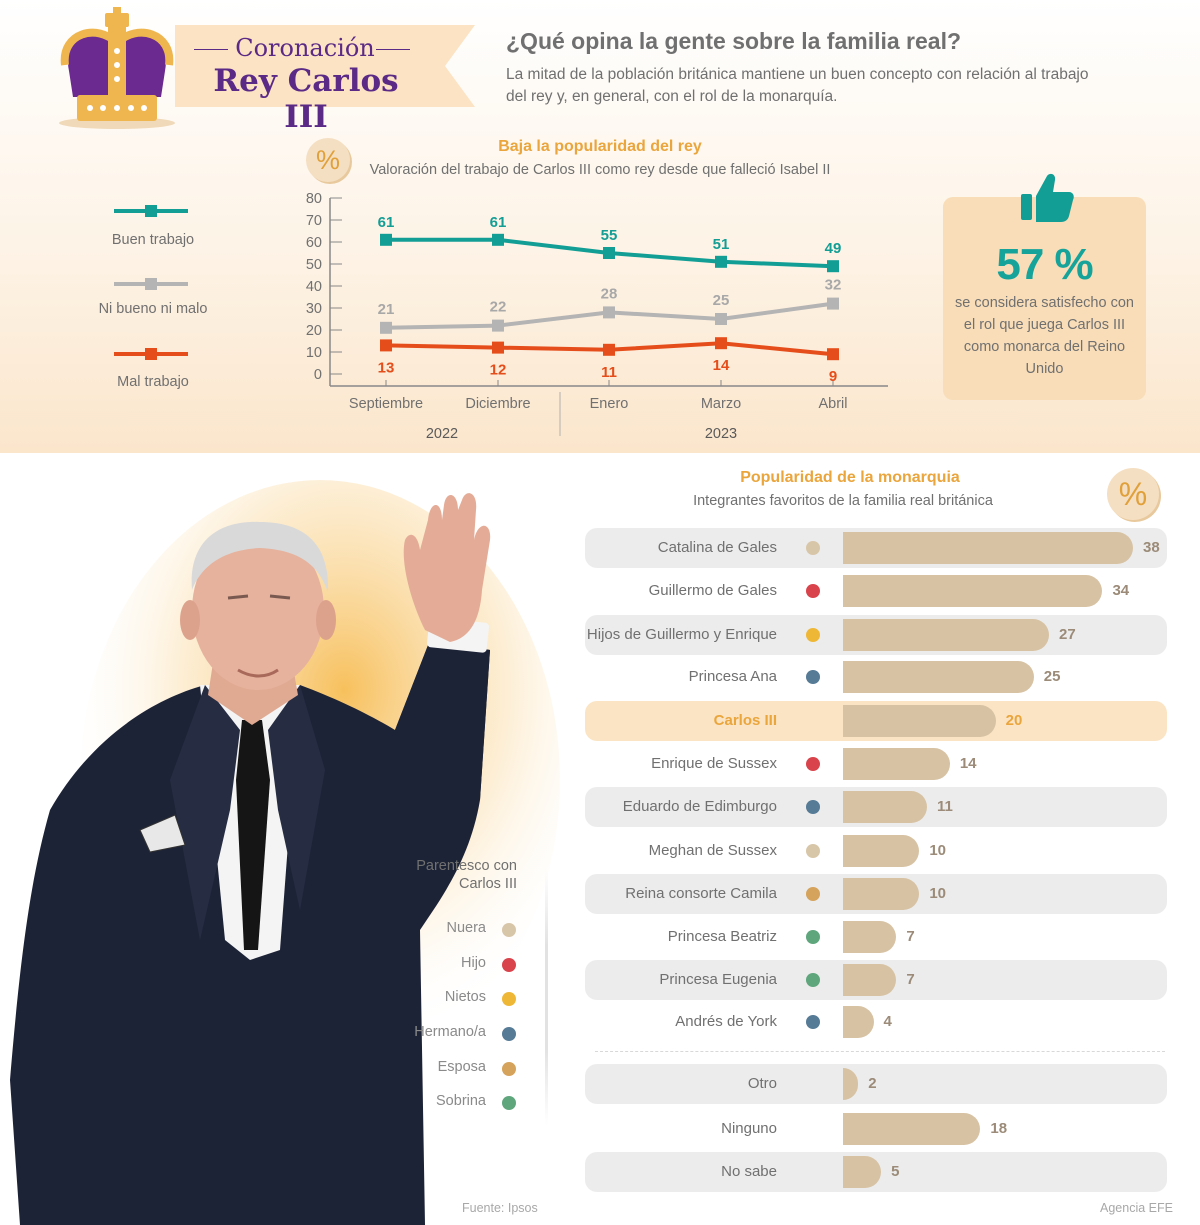 This screenshot has height=1225, width=1200. Describe the element at coordinates (153, 382) in the screenshot. I see `legend-label-mal: Mal trabajo` at that location.